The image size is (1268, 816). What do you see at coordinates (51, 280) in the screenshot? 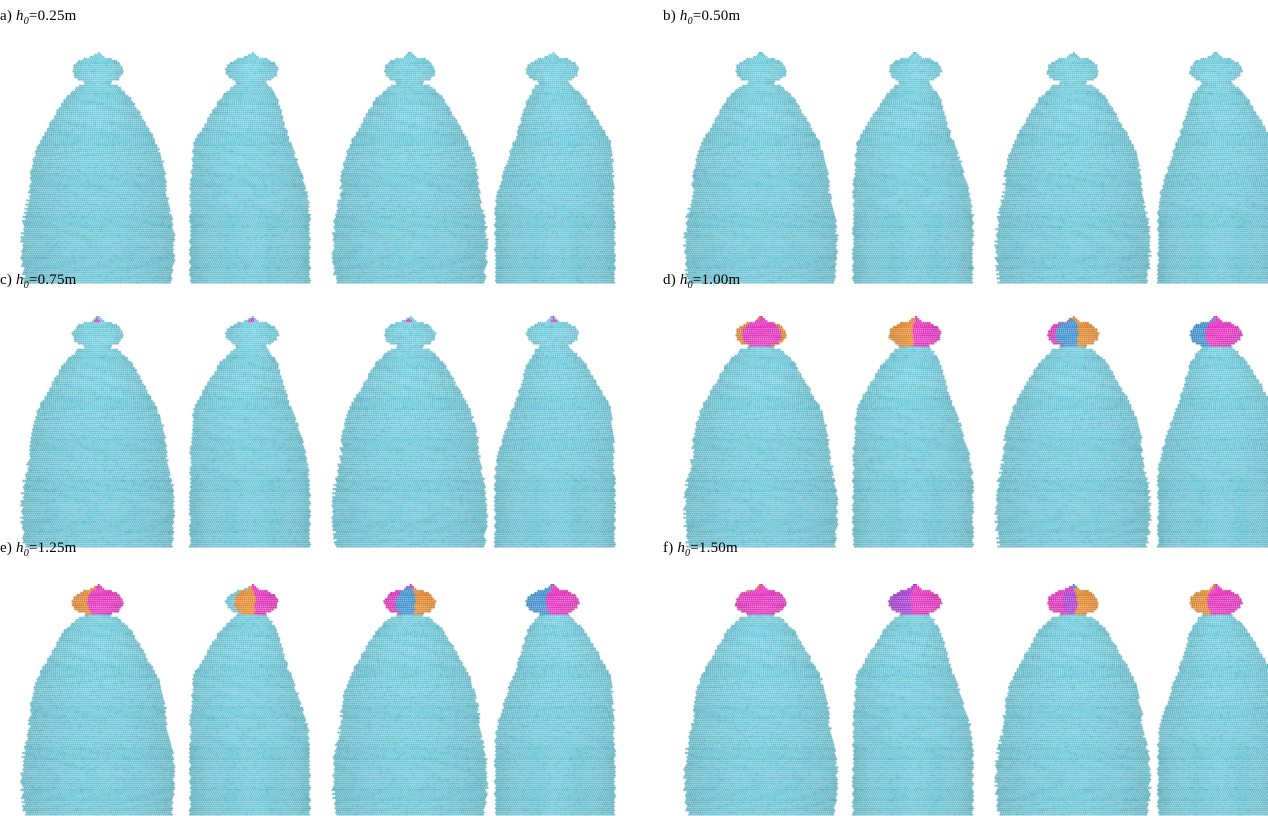
I see `drop-height-value: 0.75` at bounding box center [51, 280].